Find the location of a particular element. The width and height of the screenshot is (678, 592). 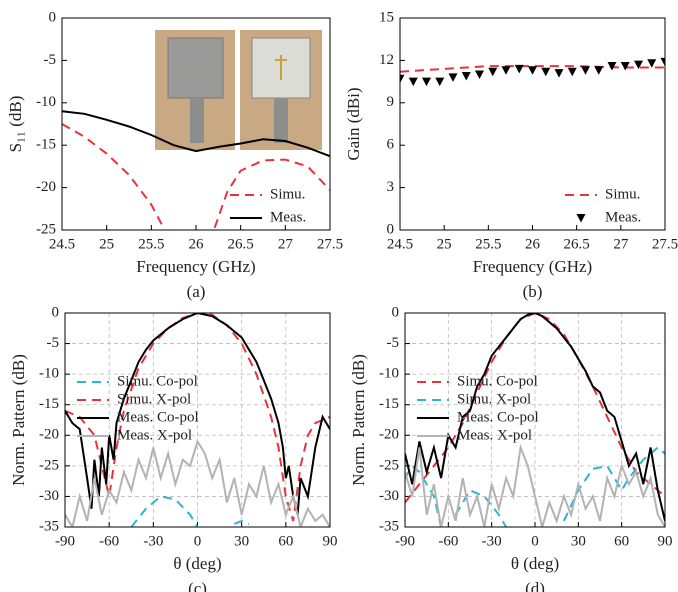

y-tick-label: -20 is located at coordinates (46, 187).